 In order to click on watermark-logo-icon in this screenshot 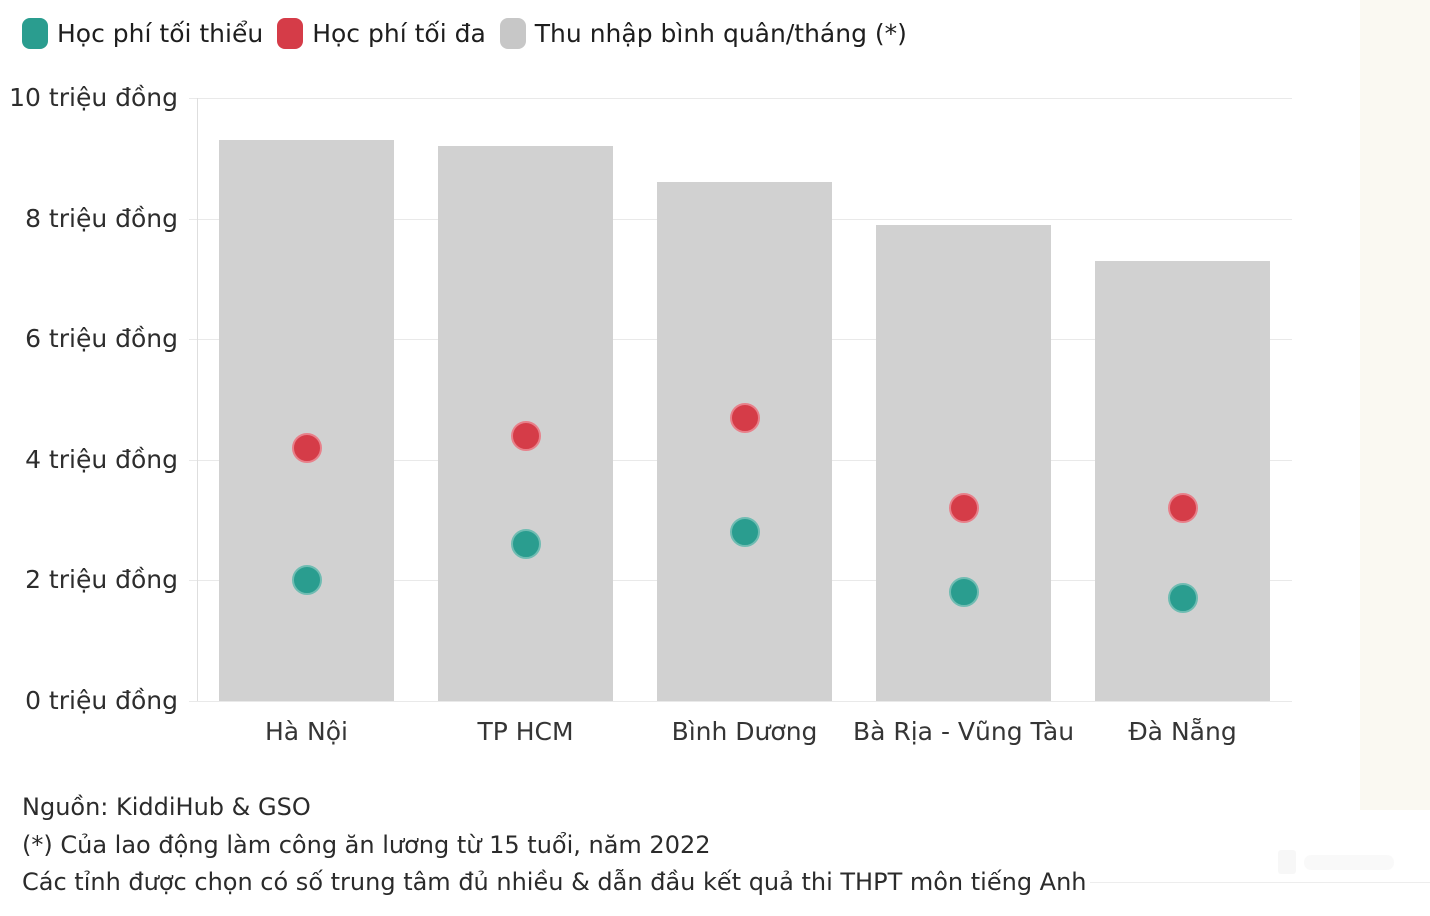, I will do `click(1287, 862)`.